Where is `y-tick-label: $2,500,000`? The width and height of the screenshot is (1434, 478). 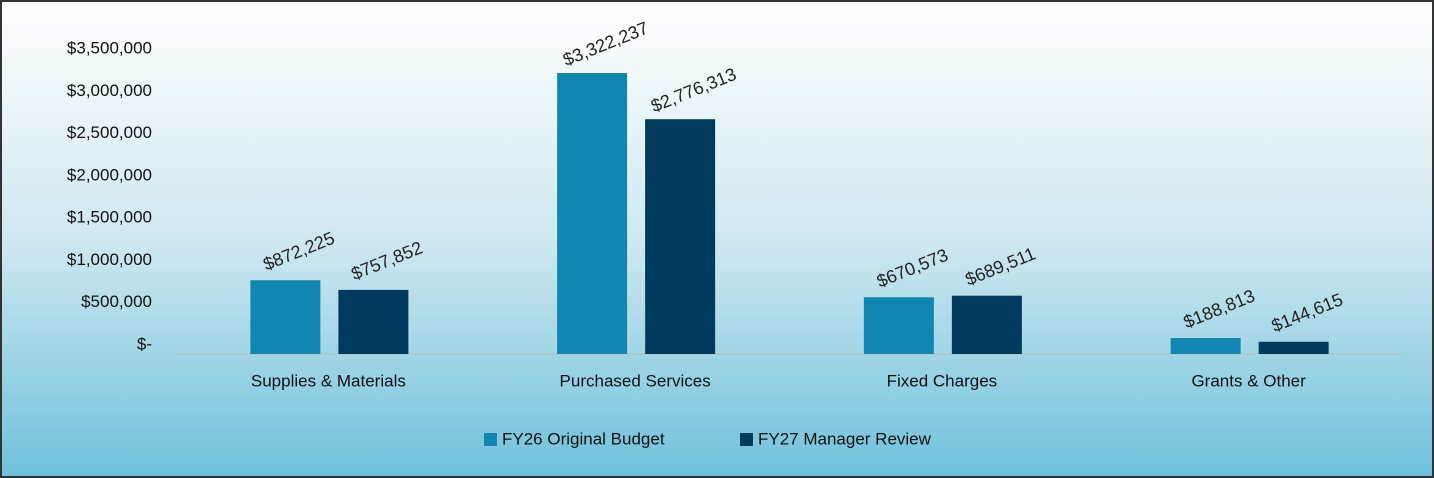 y-tick-label: $2,500,000 is located at coordinates (109, 132).